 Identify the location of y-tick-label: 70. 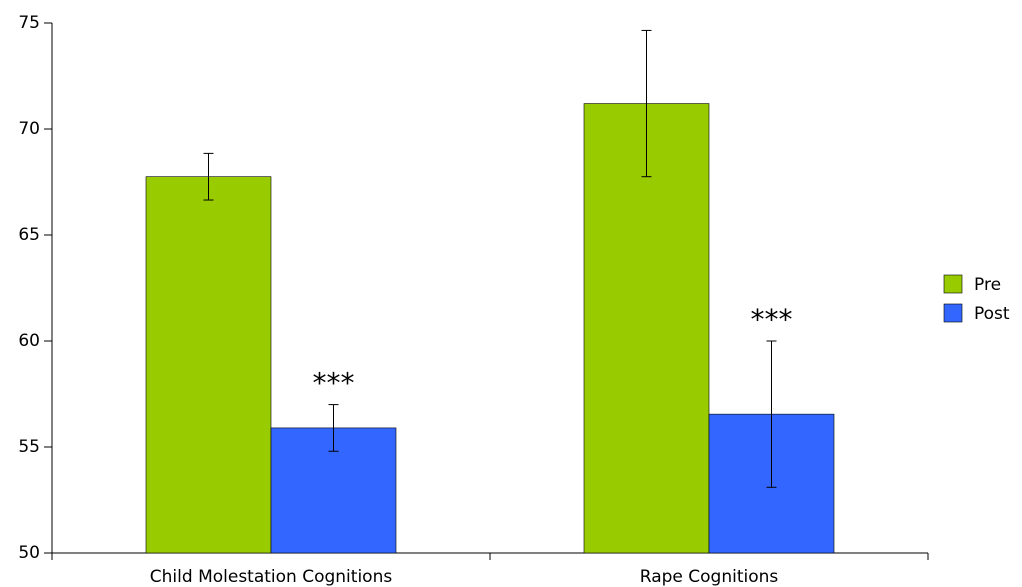
(29, 129).